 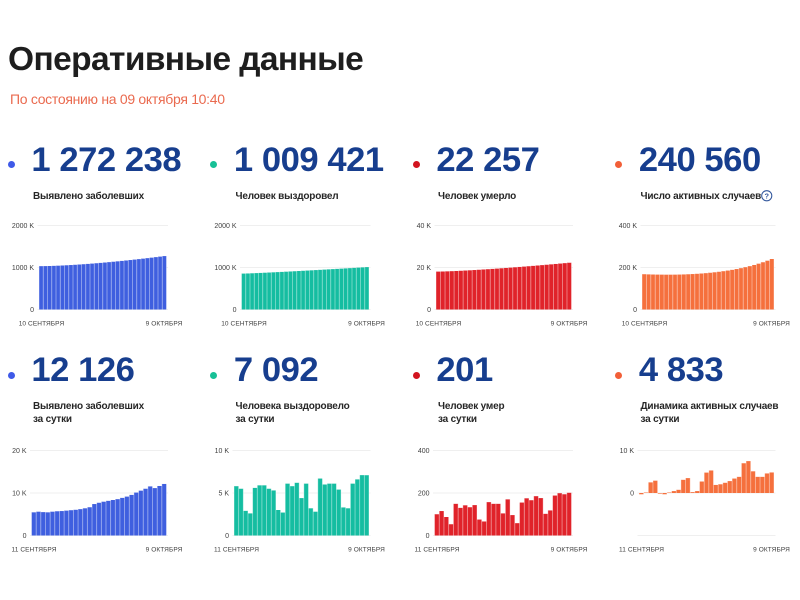 What do you see at coordinates (424, 493) in the screenshot?
I see `svg-text: 200` at bounding box center [424, 493].